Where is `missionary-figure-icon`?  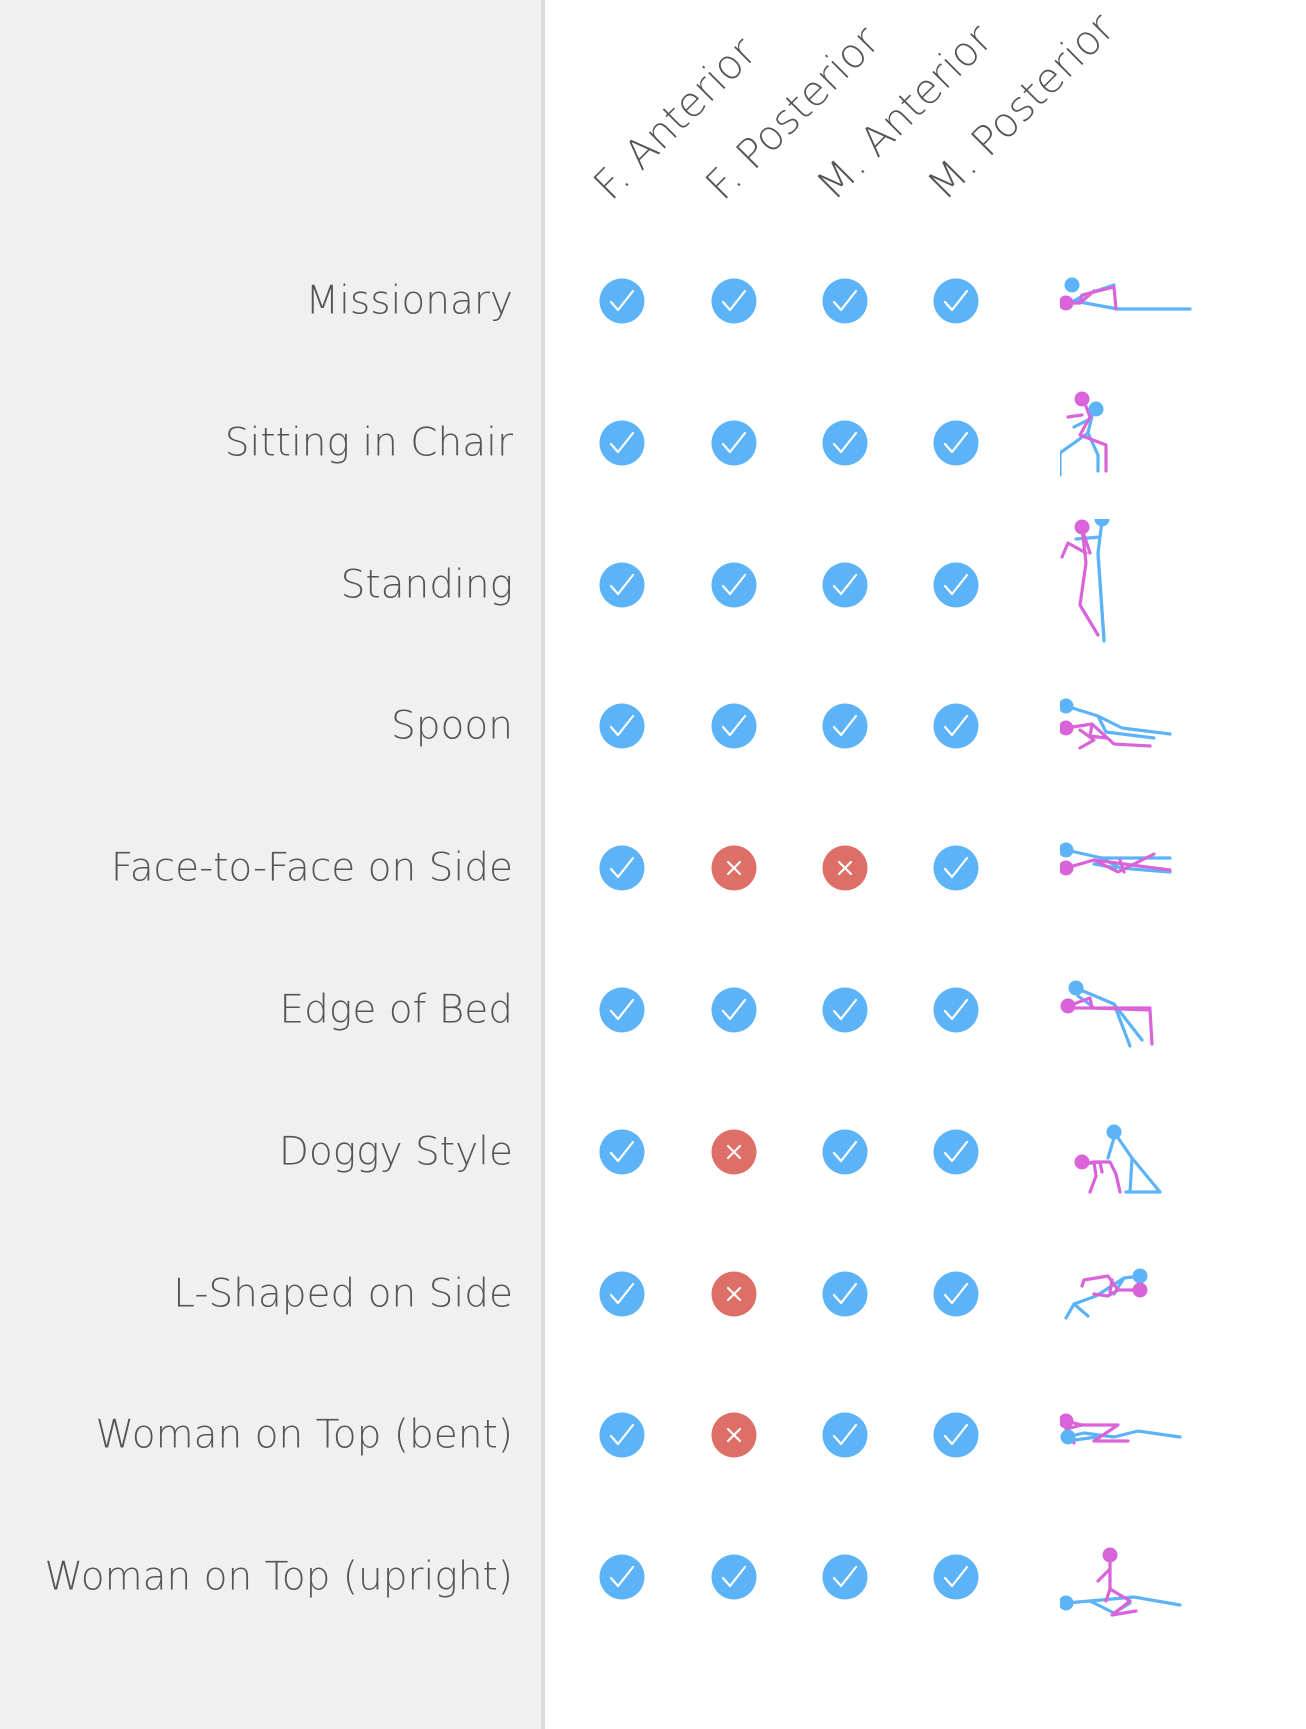
missionary-figure-icon is located at coordinates (1126, 294).